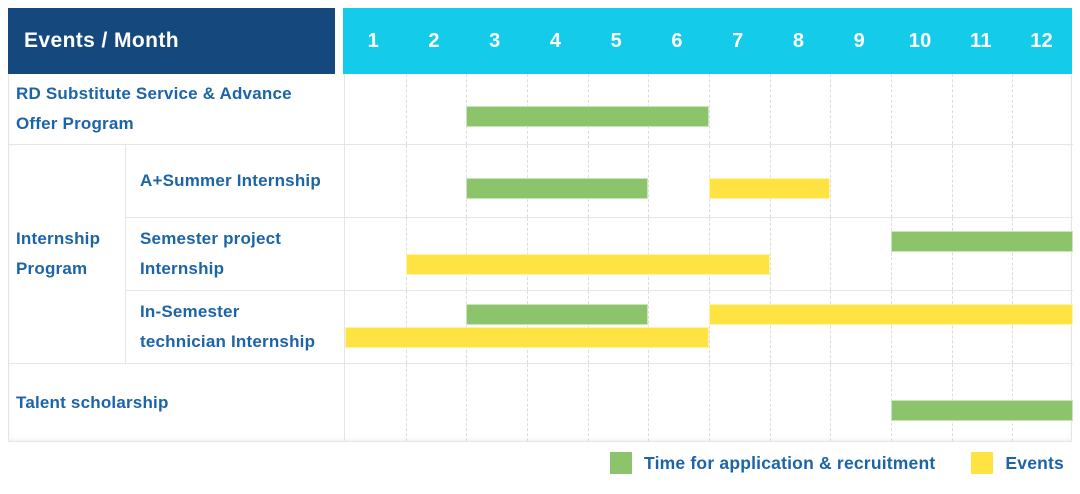  I want to click on timeline-rd-substitute, so click(708, 109).